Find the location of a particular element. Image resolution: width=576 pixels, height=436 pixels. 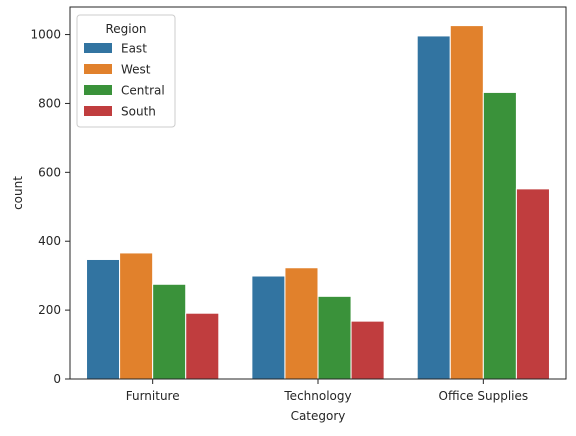

legend-swatch-east is located at coordinates (98, 48).